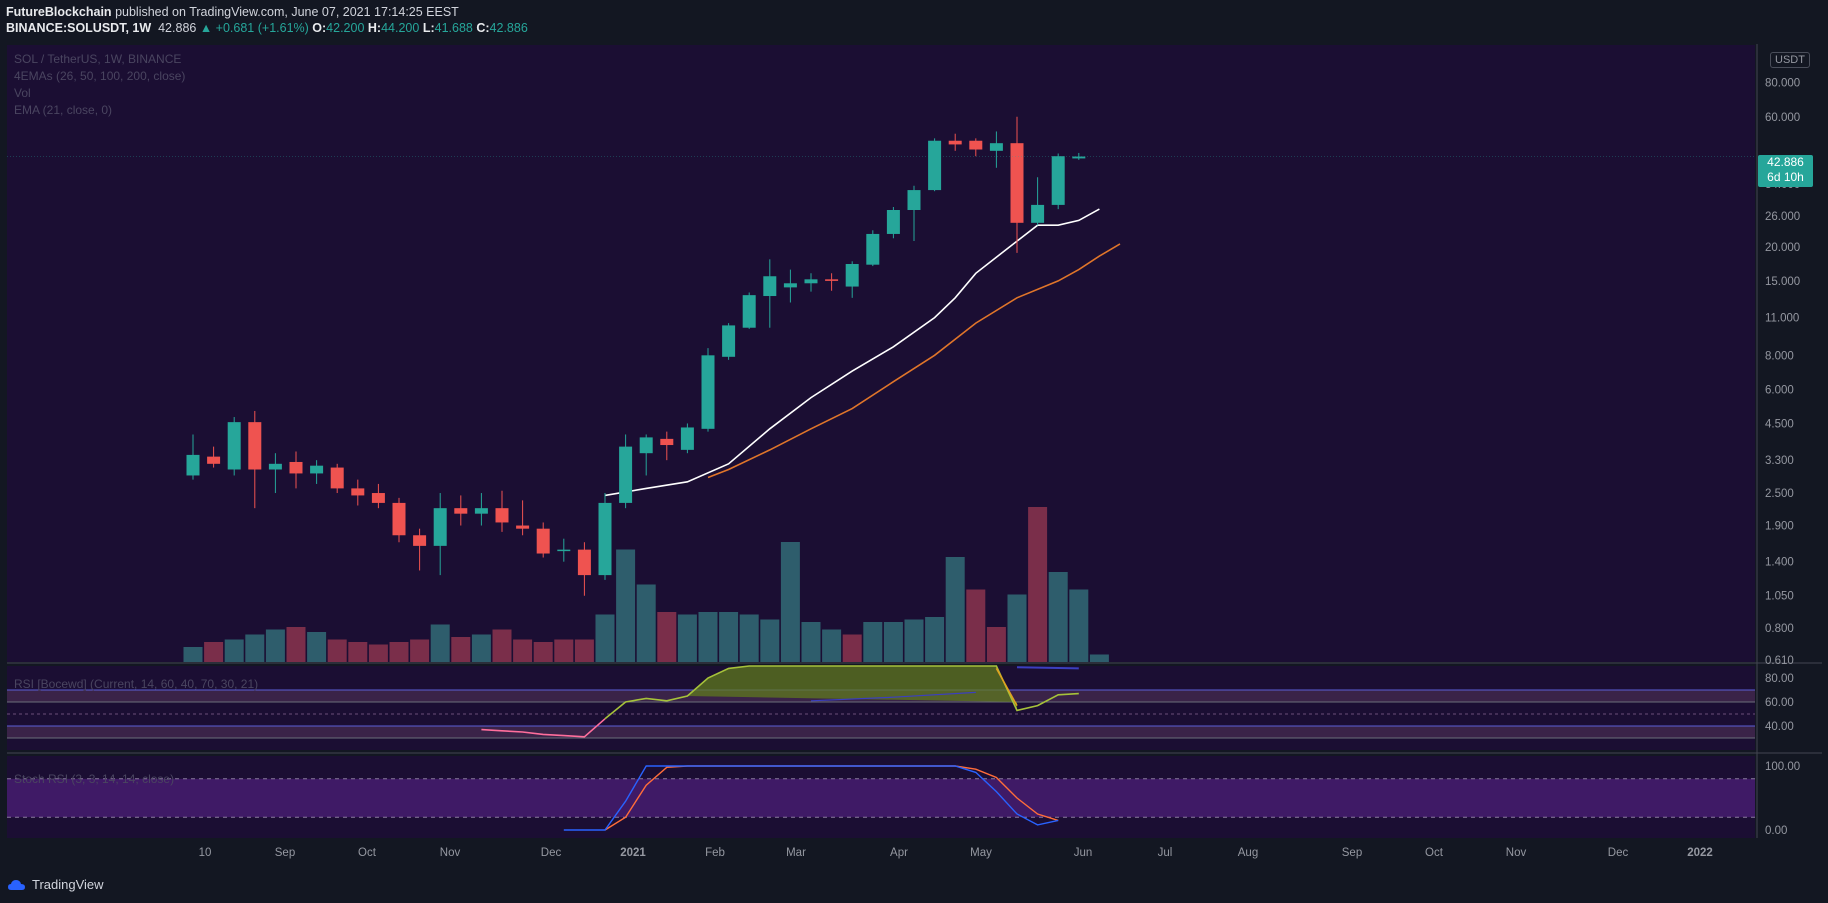 This screenshot has height=903, width=1828. I want to click on price-change: ▲ +0.681 (+1.61%), so click(254, 28).